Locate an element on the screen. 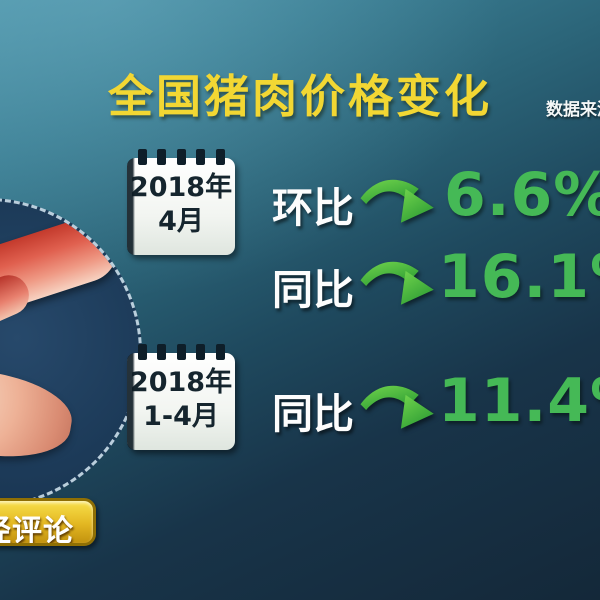 The image size is (600, 600). calendar-month: 4月 is located at coordinates (181, 222).